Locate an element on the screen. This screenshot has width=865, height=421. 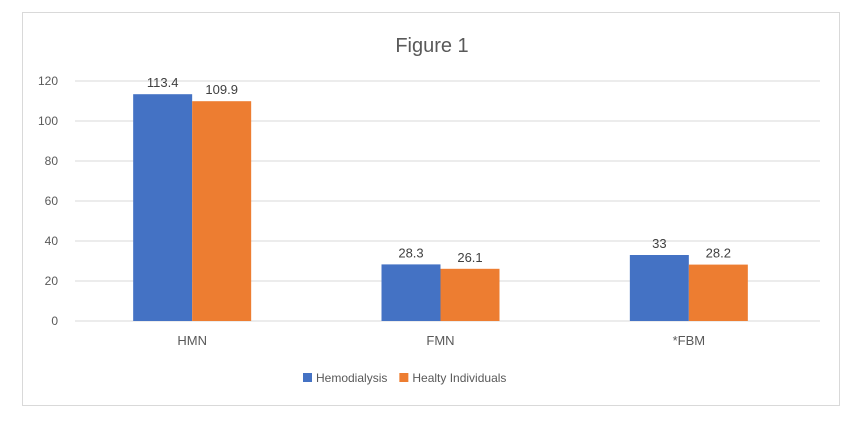
data-label: 113.4 is located at coordinates (163, 82).